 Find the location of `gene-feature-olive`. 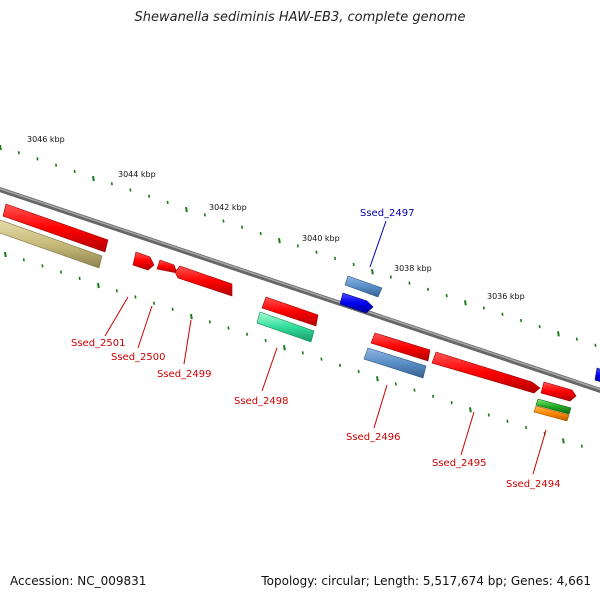

gene-feature-olive is located at coordinates (51, 244).